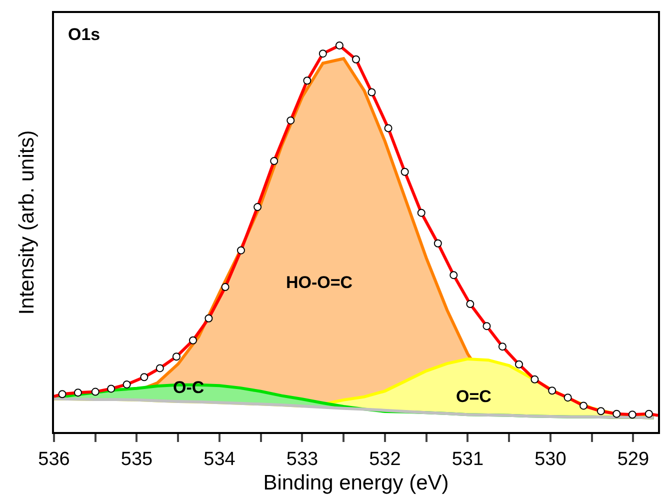 The height and width of the screenshot is (499, 661). Describe the element at coordinates (319, 282) in the screenshot. I see `annotation: HO-O=C` at that location.